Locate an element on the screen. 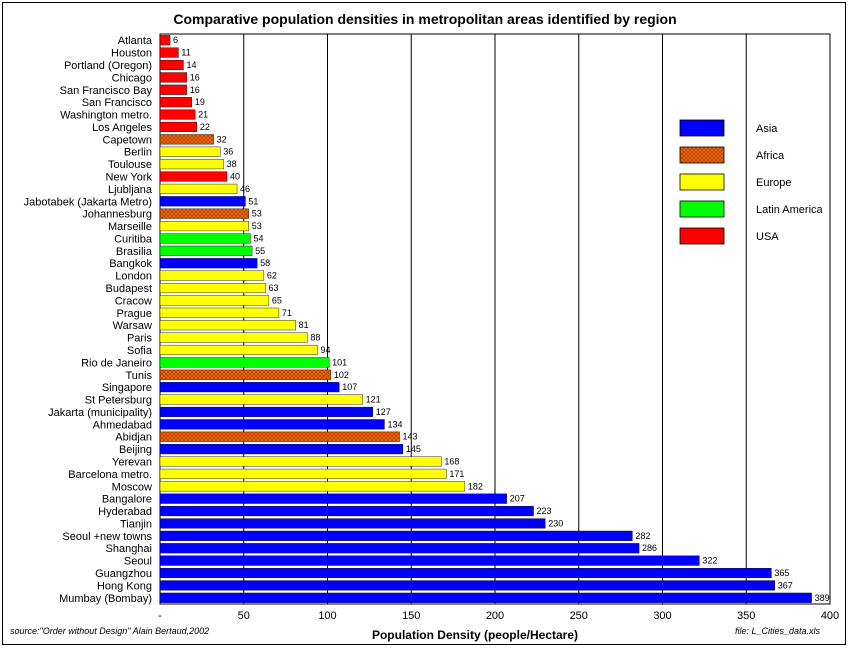 The width and height of the screenshot is (850, 649). category-label: Singapore is located at coordinates (127, 388).